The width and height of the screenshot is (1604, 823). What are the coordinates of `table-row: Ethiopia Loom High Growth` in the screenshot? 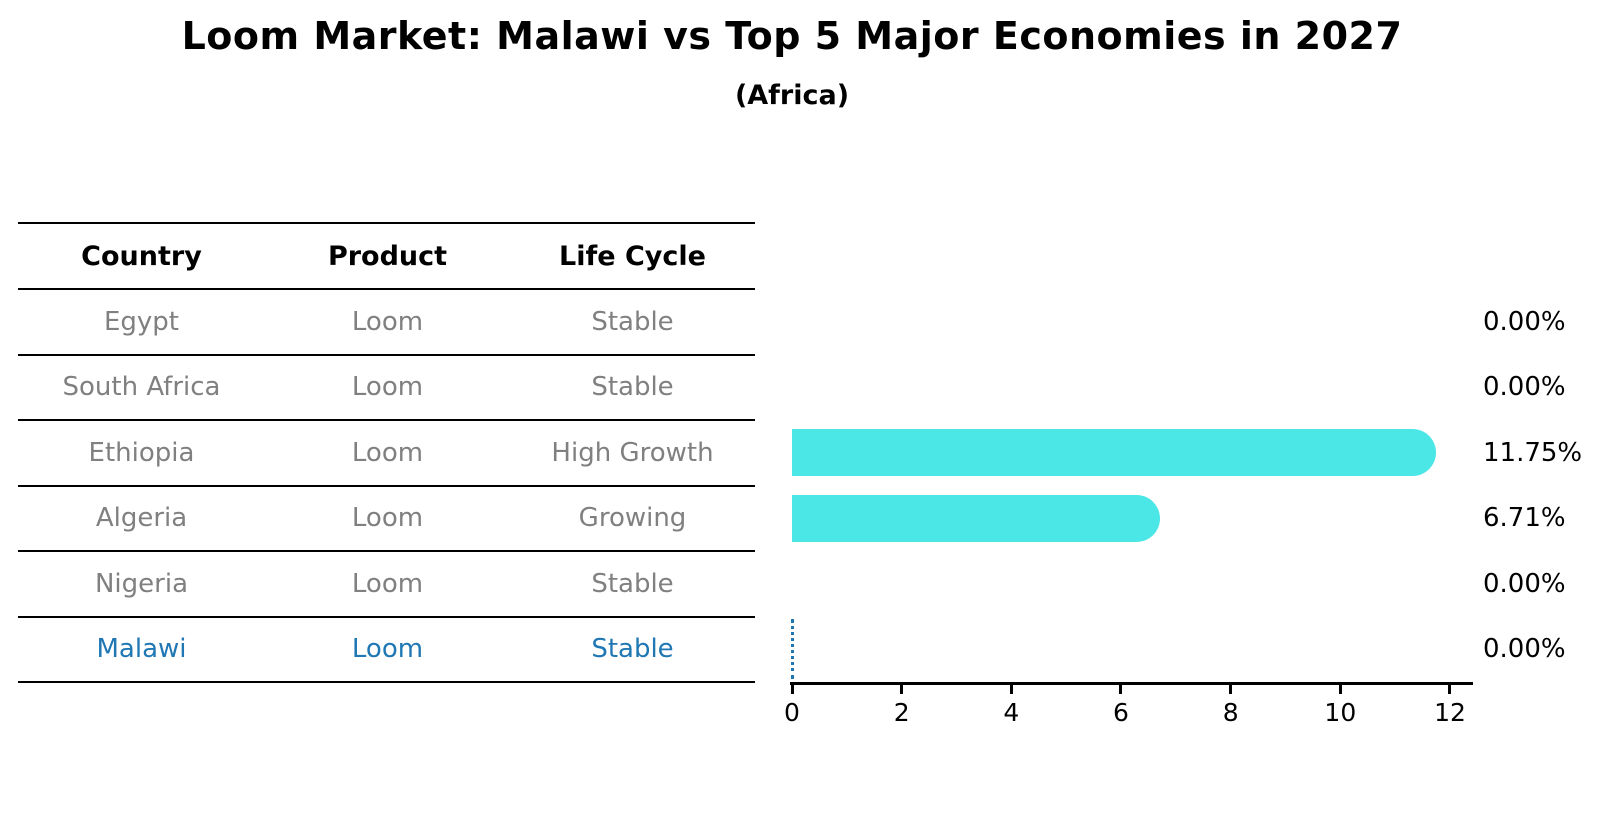 It's located at (386, 453).